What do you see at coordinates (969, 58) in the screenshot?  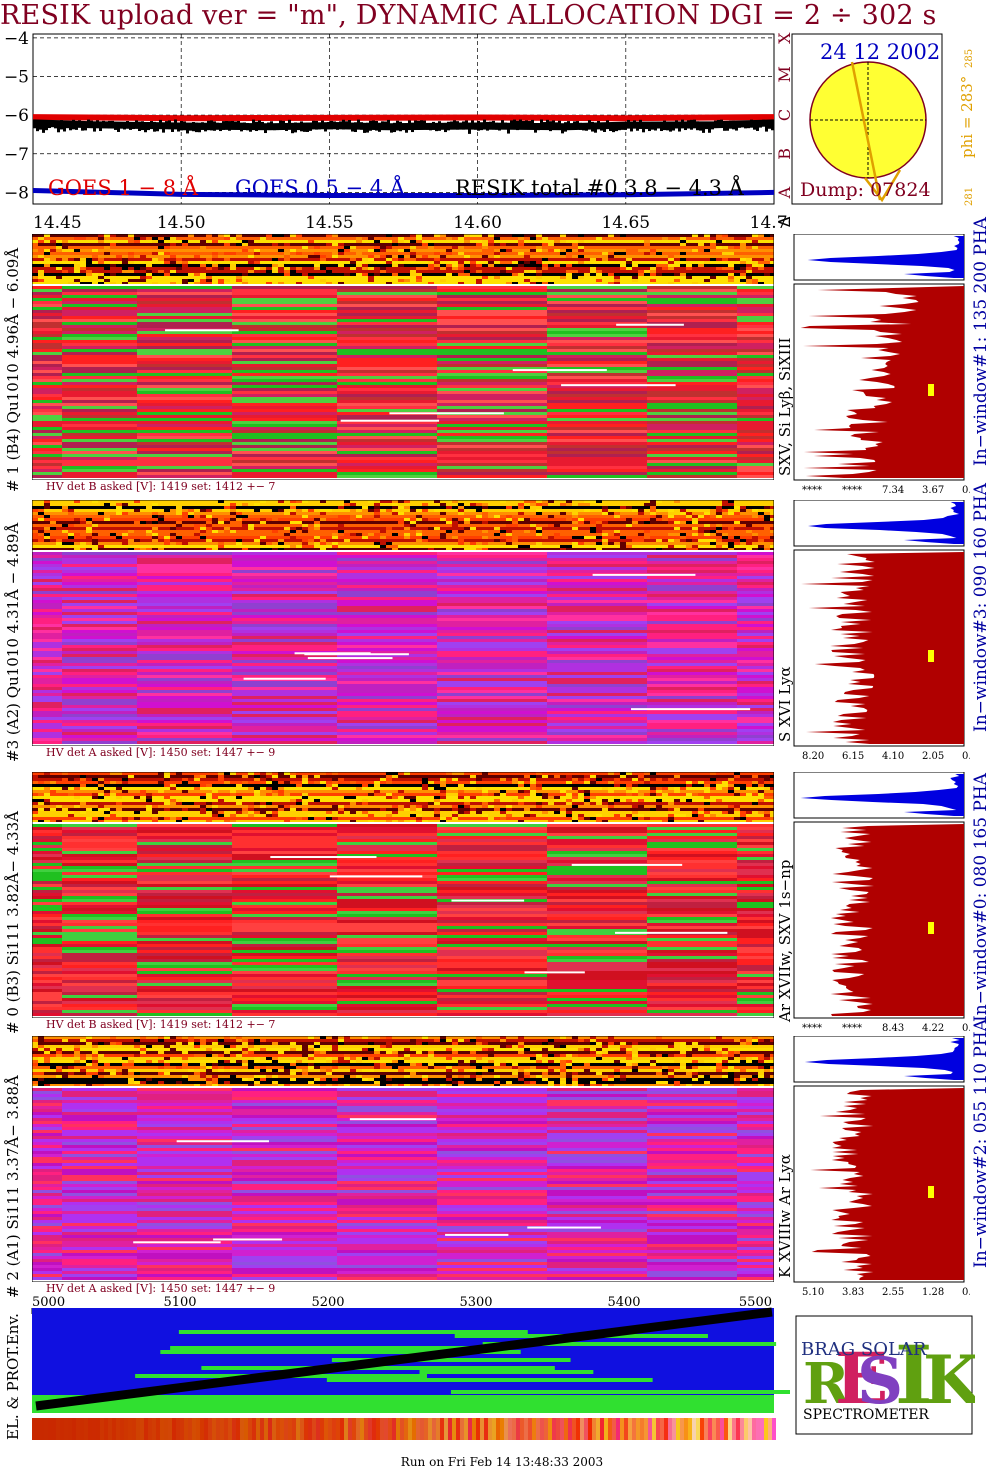 I see `phi-small-top: 285` at bounding box center [969, 58].